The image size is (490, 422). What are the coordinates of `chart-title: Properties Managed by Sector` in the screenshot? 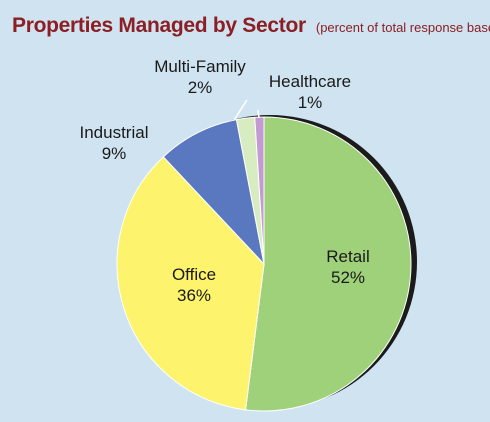 It's located at (159, 25).